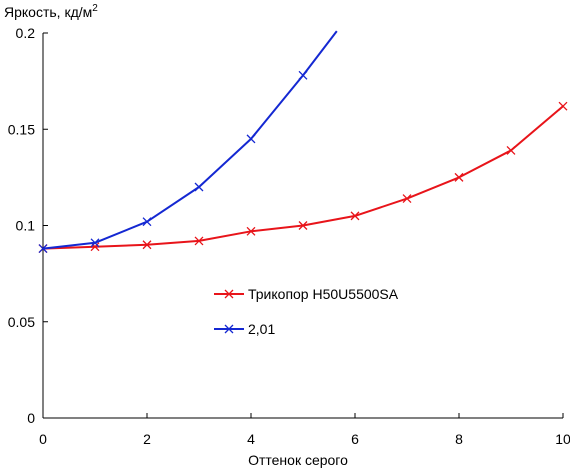 The width and height of the screenshot is (570, 468). Describe the element at coordinates (21, 129) in the screenshot. I see `y-tick-label: 0.15` at that location.